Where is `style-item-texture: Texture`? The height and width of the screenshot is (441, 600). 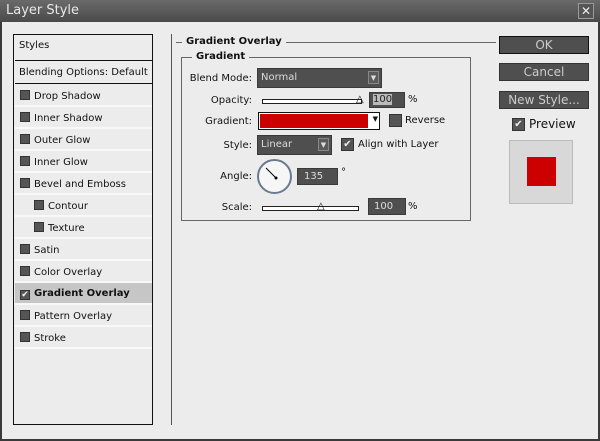 style-item-texture: Texture is located at coordinates (83, 228).